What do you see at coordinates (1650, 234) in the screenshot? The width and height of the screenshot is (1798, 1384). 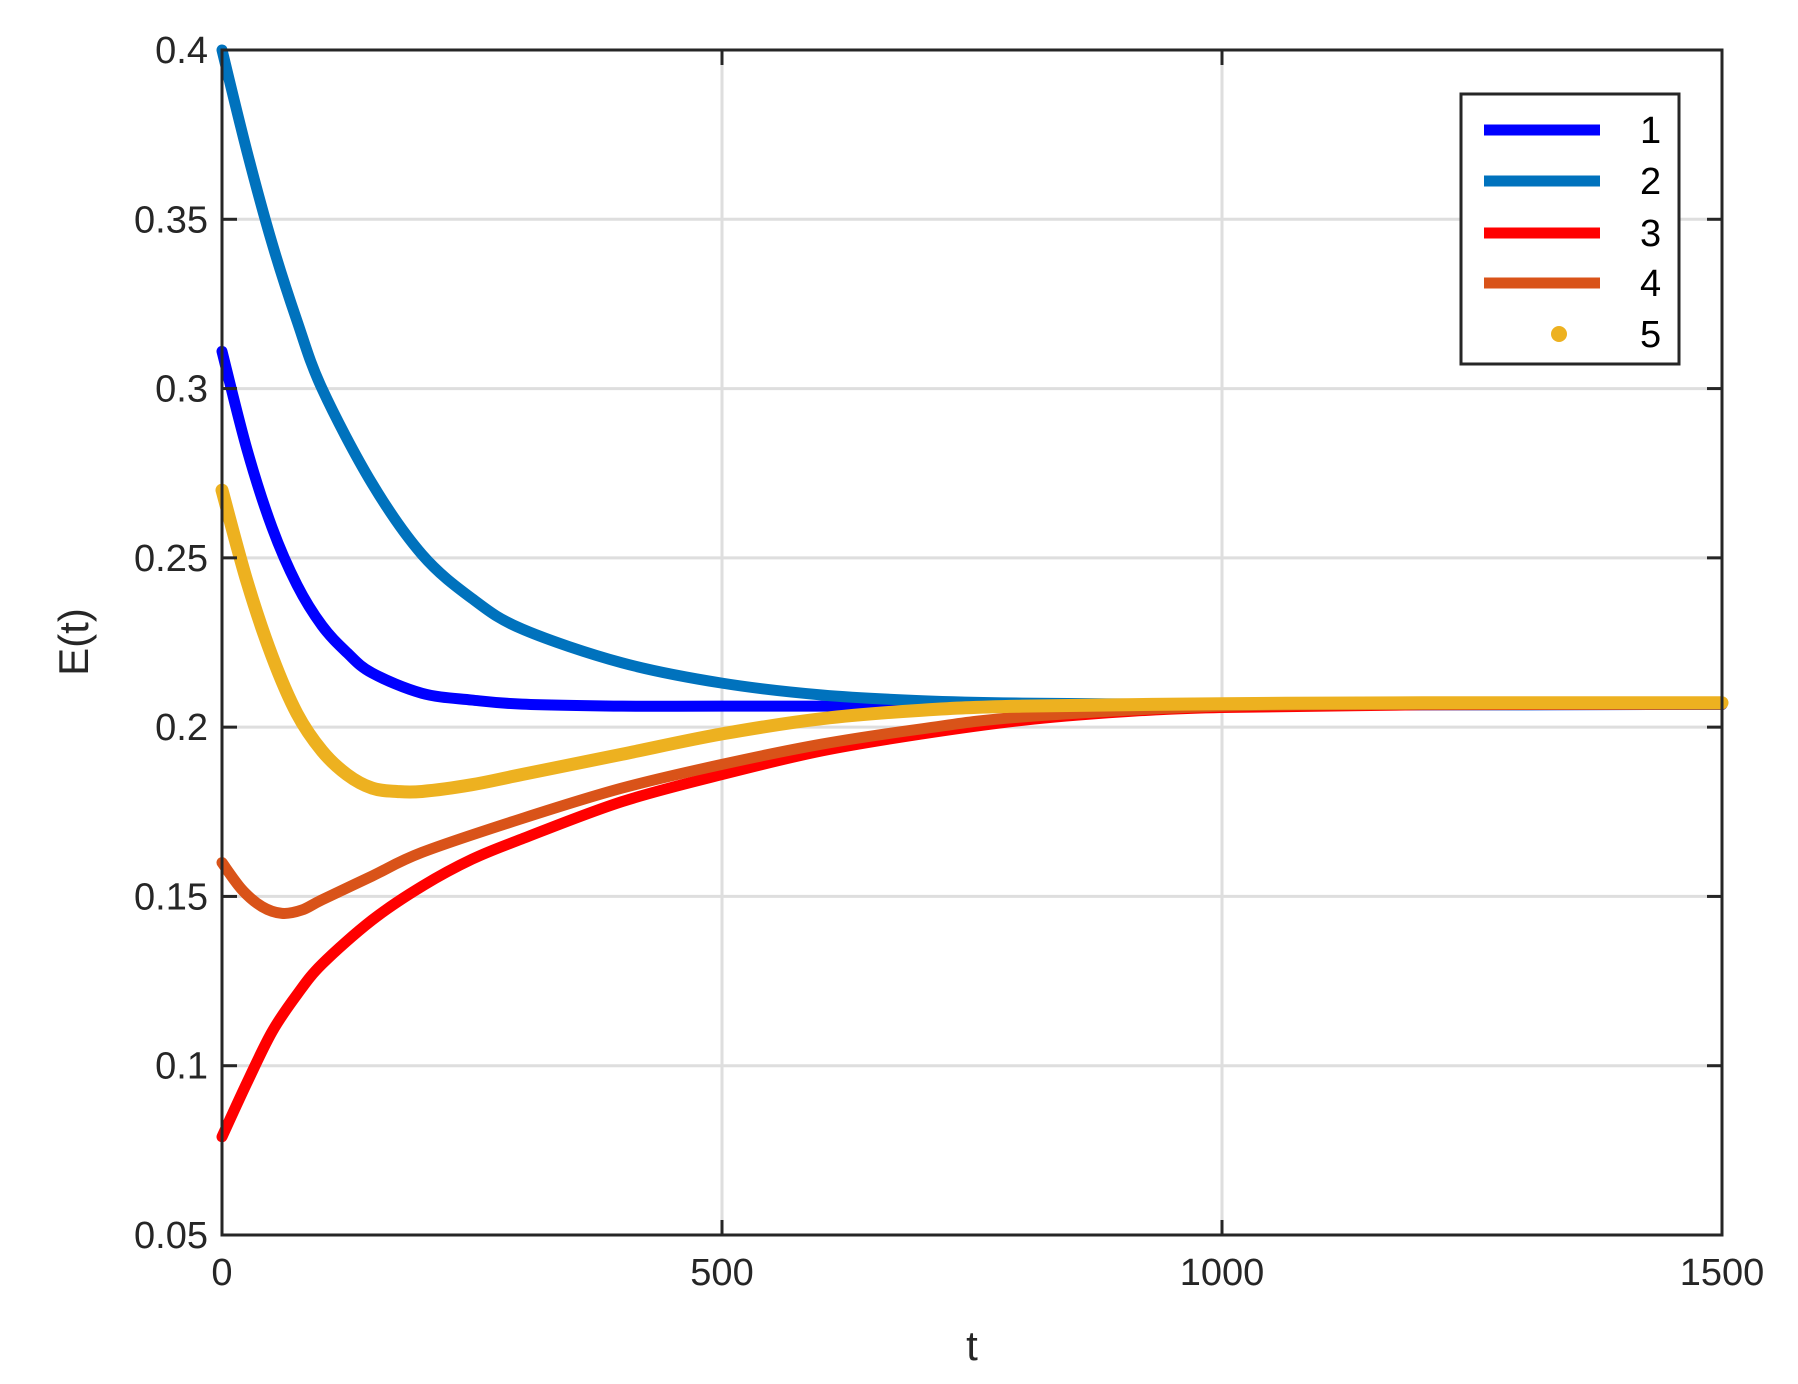 I see `legend-label-3: 3` at bounding box center [1650, 234].